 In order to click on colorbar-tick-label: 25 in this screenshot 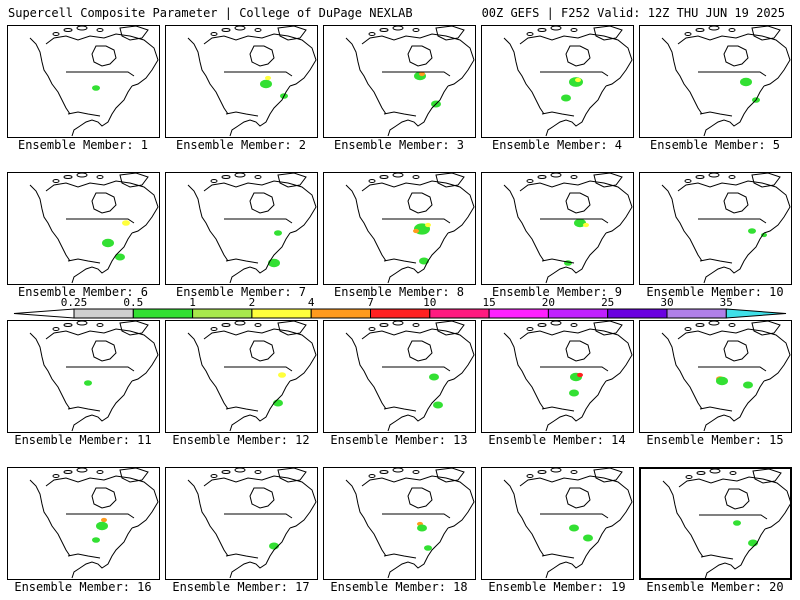, I will do `click(607, 302)`.